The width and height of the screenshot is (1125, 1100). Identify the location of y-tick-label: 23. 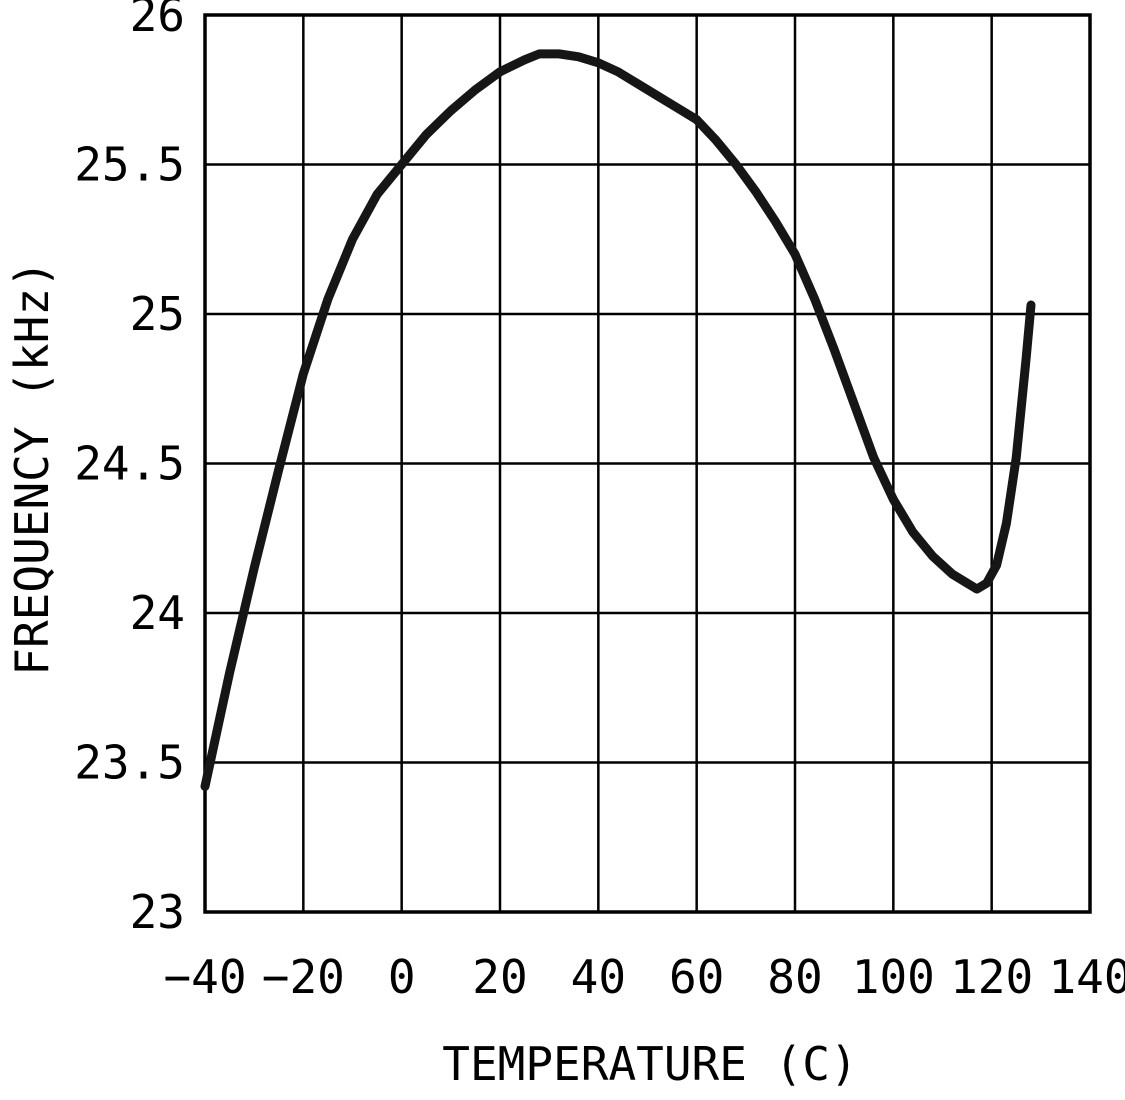
(157, 912).